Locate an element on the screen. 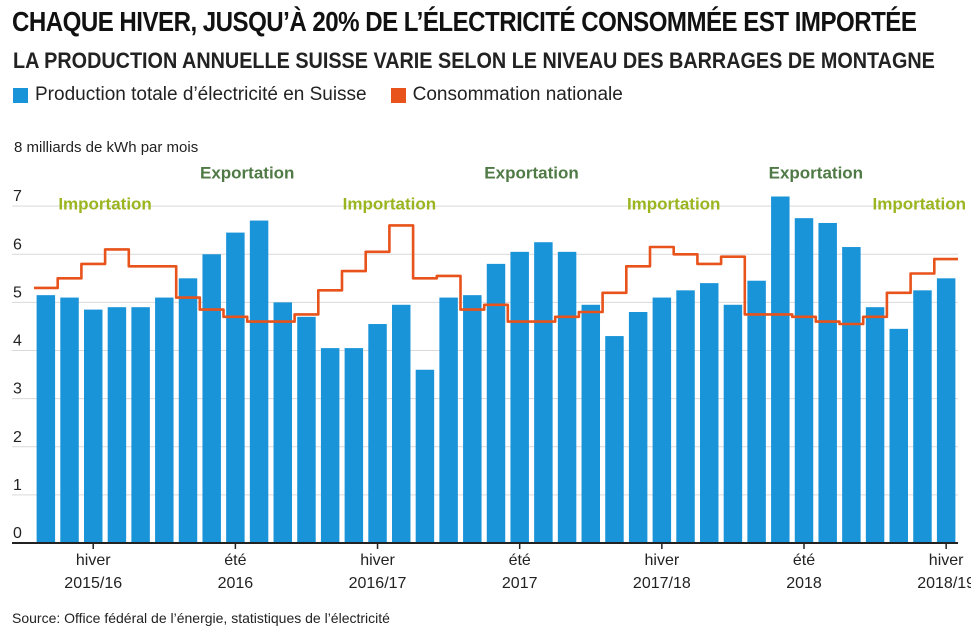 The image size is (971, 639). x-period-label-year: 2018/19 is located at coordinates (944, 583).